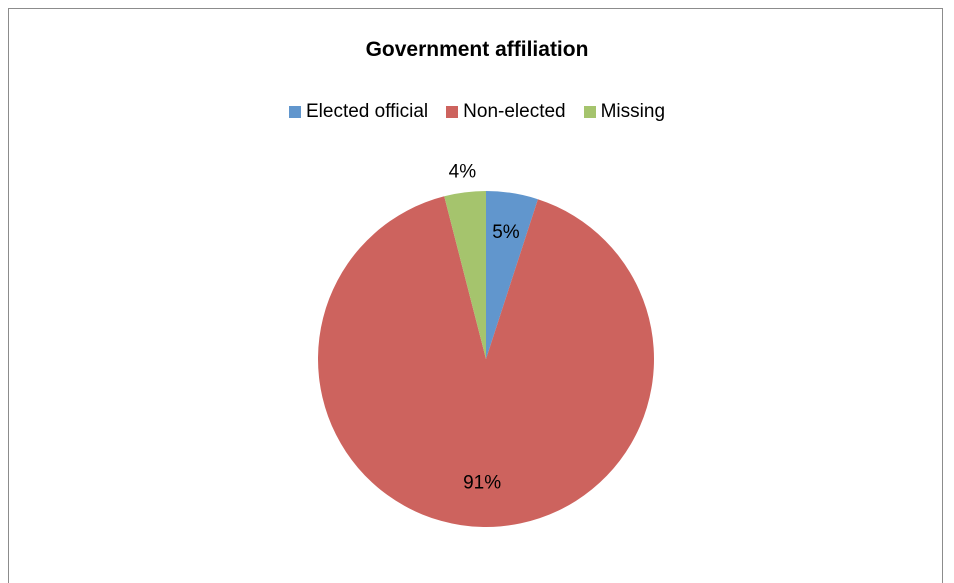 Image resolution: width=954 pixels, height=583 pixels. What do you see at coordinates (512, 275) in the screenshot?
I see `pie-slice-elected-official` at bounding box center [512, 275].